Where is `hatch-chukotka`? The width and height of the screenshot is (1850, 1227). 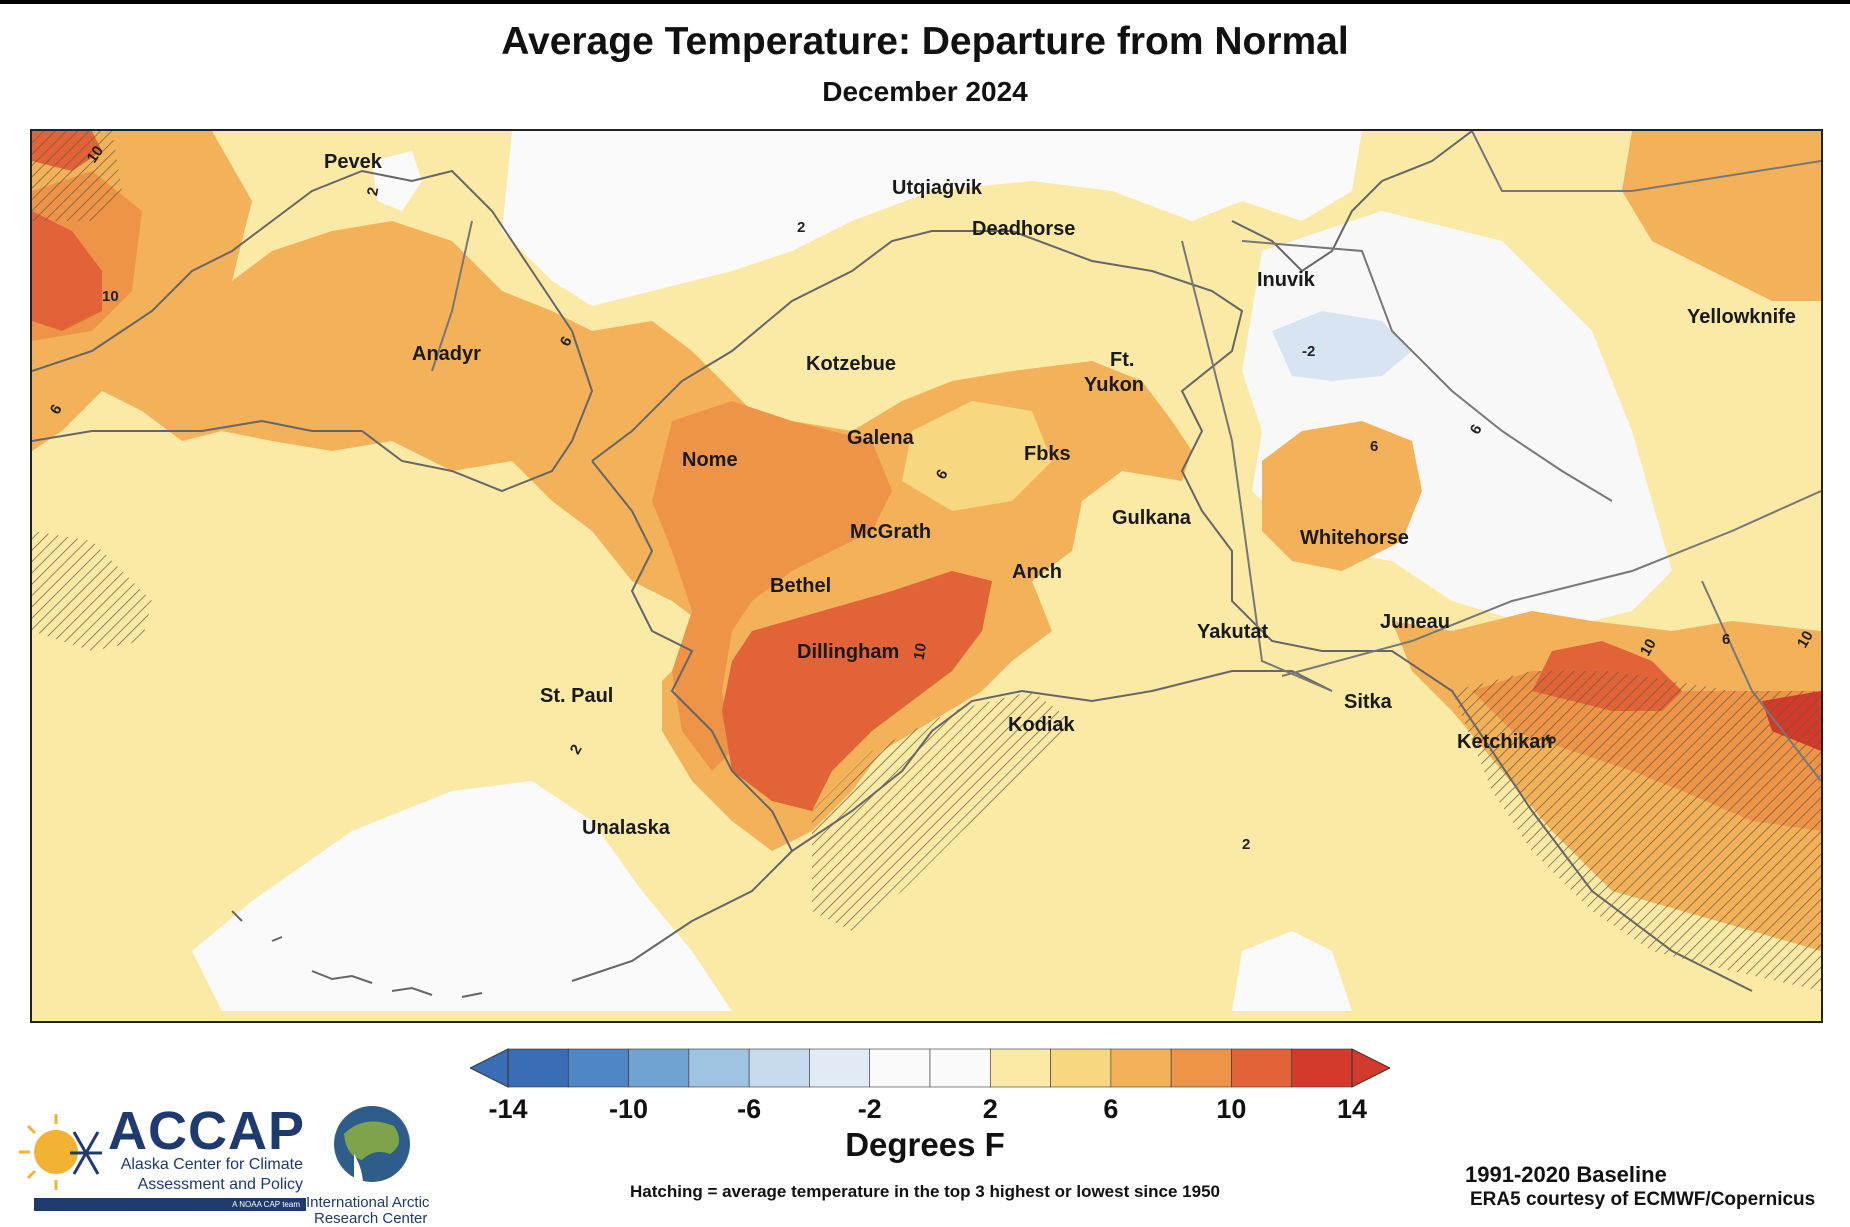 hatch-chukotka is located at coordinates (77, 176).